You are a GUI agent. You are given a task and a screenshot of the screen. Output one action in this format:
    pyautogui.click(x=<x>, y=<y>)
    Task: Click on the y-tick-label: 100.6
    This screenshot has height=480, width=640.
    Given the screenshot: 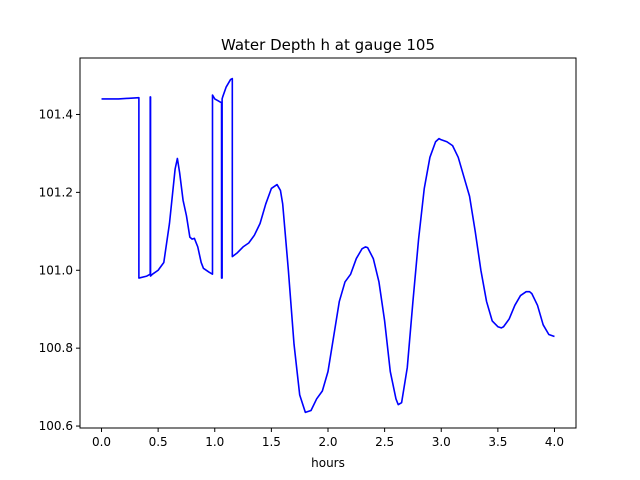 What is the action you would take?
    pyautogui.click(x=56, y=426)
    